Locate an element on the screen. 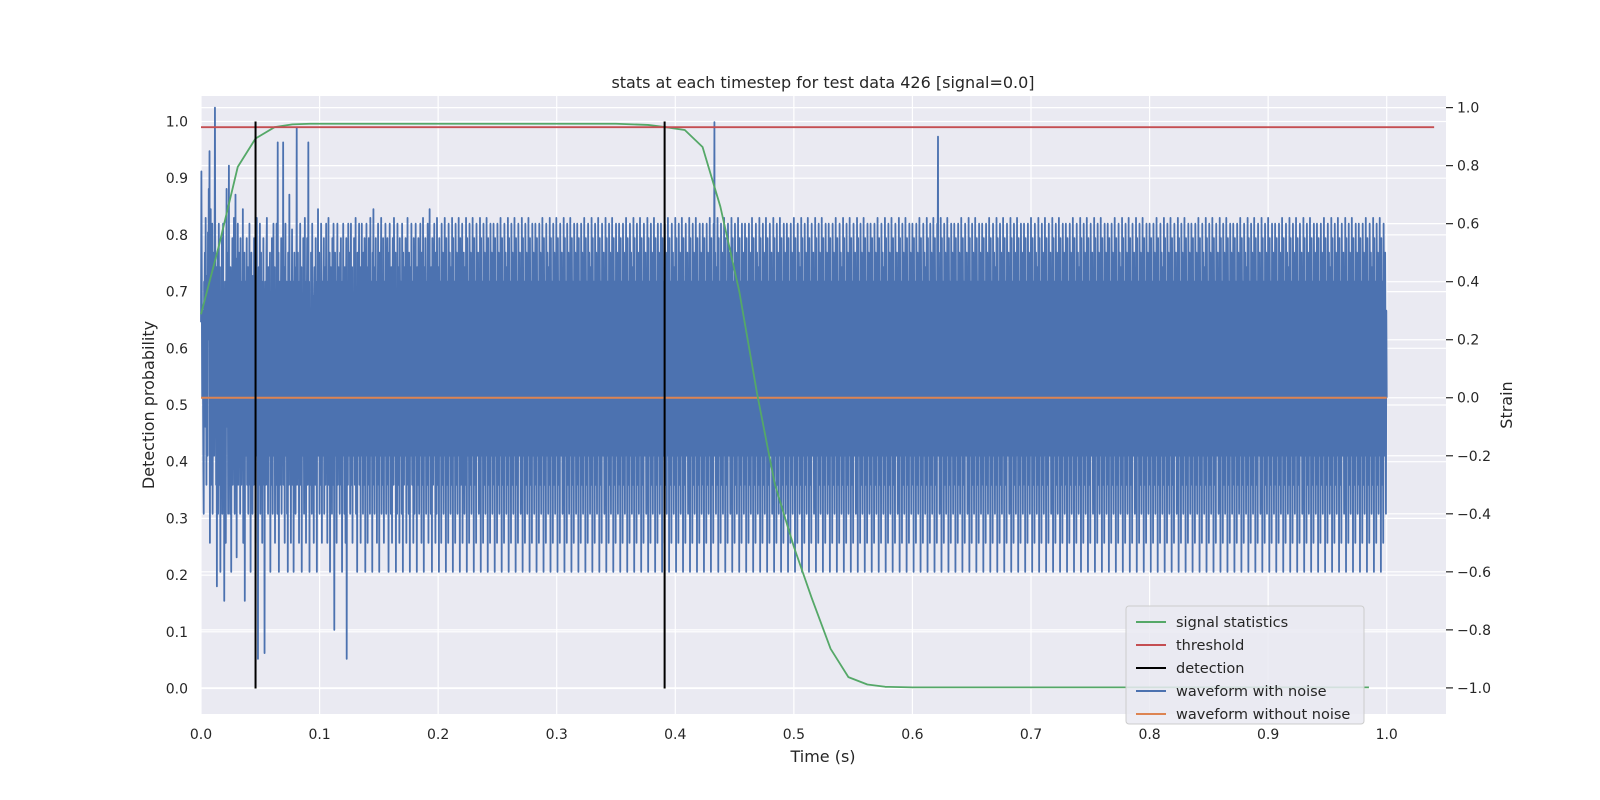  x-tick-label: 0.2 is located at coordinates (438, 735).